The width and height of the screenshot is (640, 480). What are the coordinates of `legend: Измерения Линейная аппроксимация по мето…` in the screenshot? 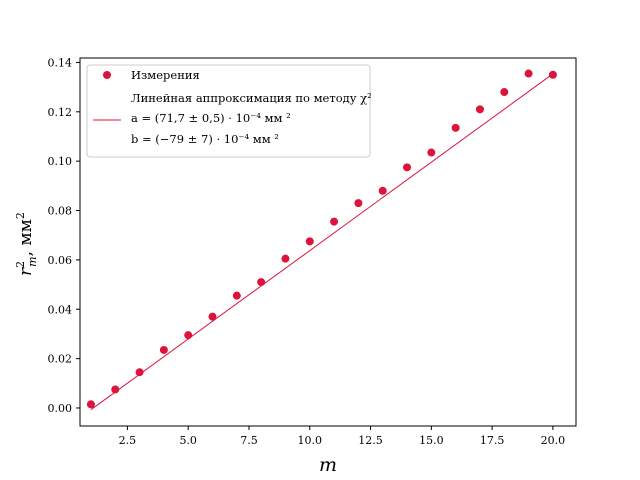 It's located at (229, 111).